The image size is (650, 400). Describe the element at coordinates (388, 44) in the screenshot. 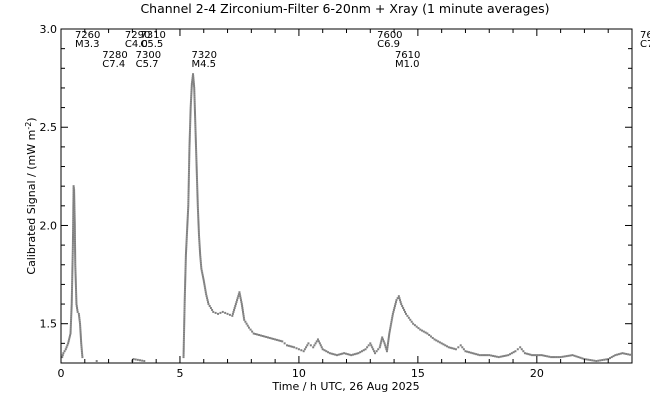

I see `annotation-class: C6.9` at that location.